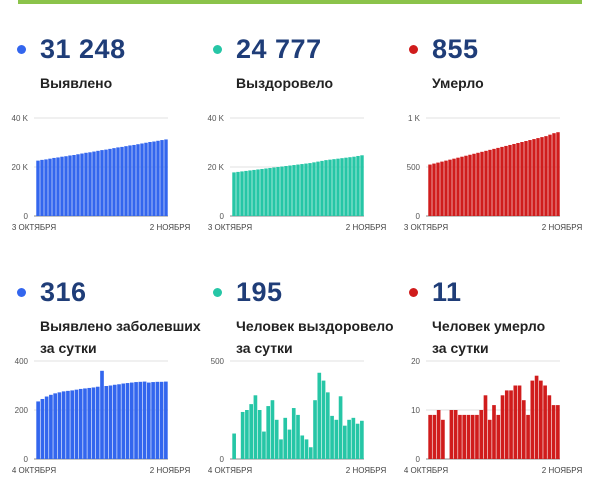 The width and height of the screenshot is (600, 503). What do you see at coordinates (216, 167) in the screenshot?
I see `y-tick-label: 20 K` at bounding box center [216, 167].